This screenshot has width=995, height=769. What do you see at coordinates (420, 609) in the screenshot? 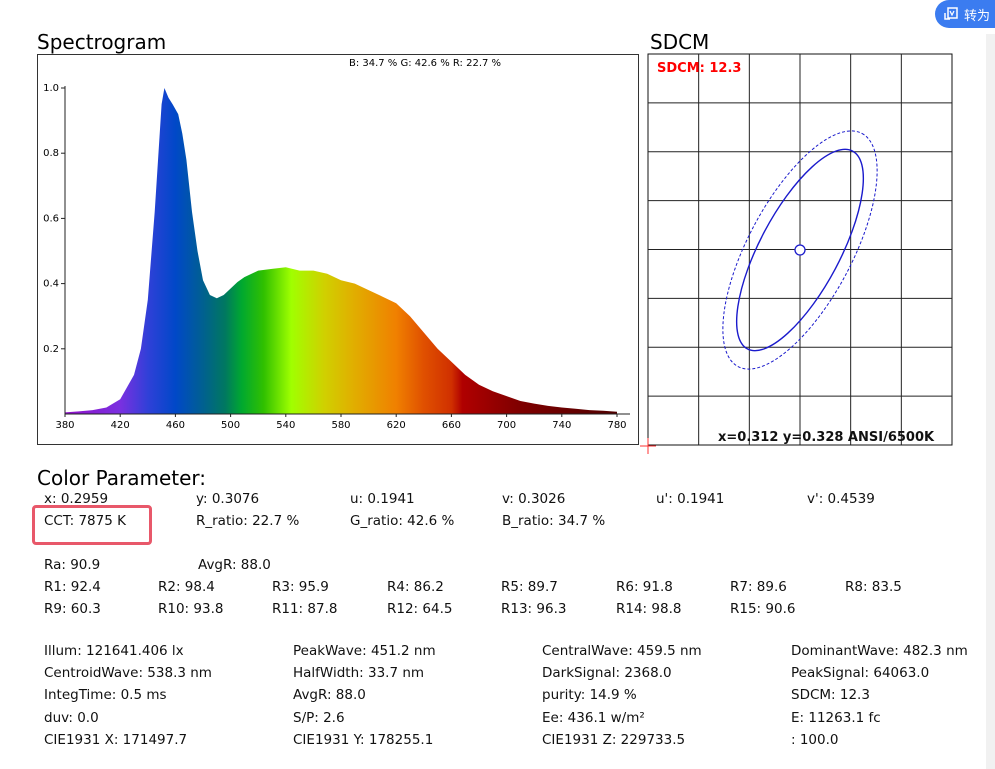
I see `cri-value: R12: 64.5` at bounding box center [420, 609].